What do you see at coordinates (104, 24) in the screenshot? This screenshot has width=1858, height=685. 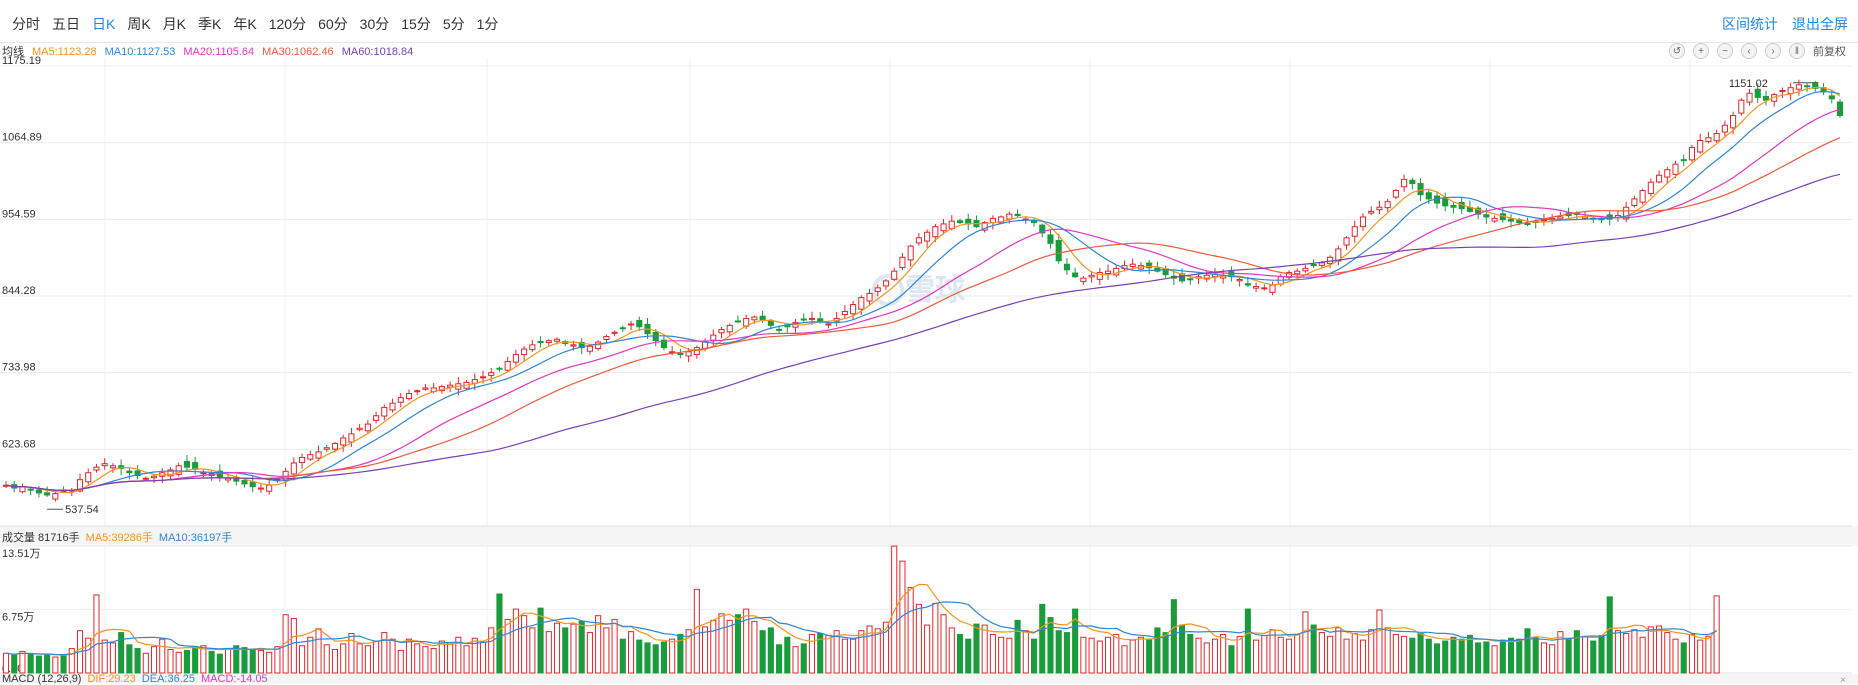 I see `period-tab: 日K` at bounding box center [104, 24].